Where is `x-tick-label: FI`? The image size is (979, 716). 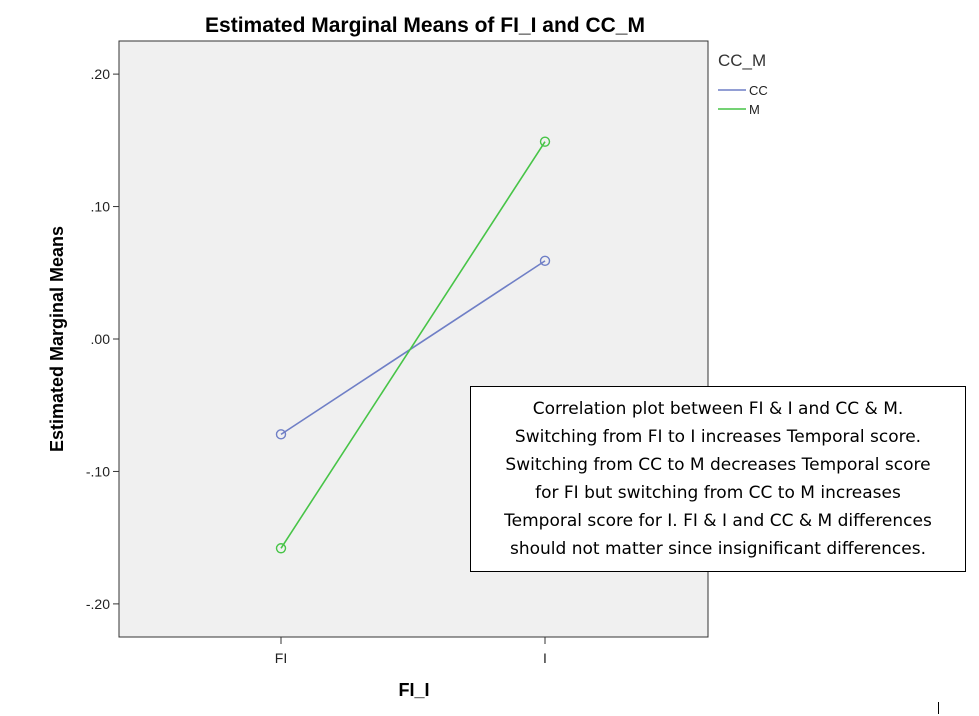
x-tick-label: FI is located at coordinates (281, 658).